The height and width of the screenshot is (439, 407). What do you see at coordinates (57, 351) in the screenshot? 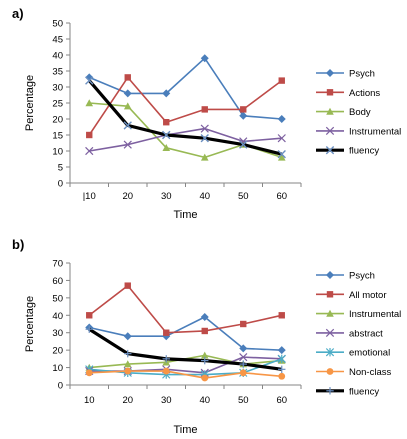
I see `panel-b-y-tick-label: 20` at bounding box center [57, 351].